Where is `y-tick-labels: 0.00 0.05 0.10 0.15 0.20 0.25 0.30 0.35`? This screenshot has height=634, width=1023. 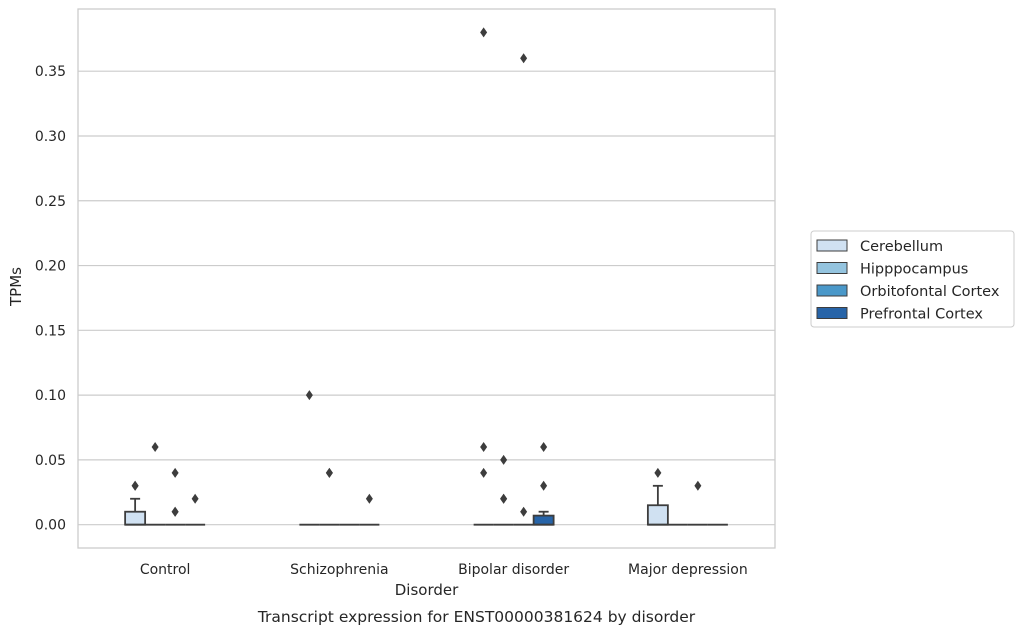 y-tick-labels: 0.00 0.05 0.10 0.15 0.20 0.25 0.30 0.35 is located at coordinates (50, 298).